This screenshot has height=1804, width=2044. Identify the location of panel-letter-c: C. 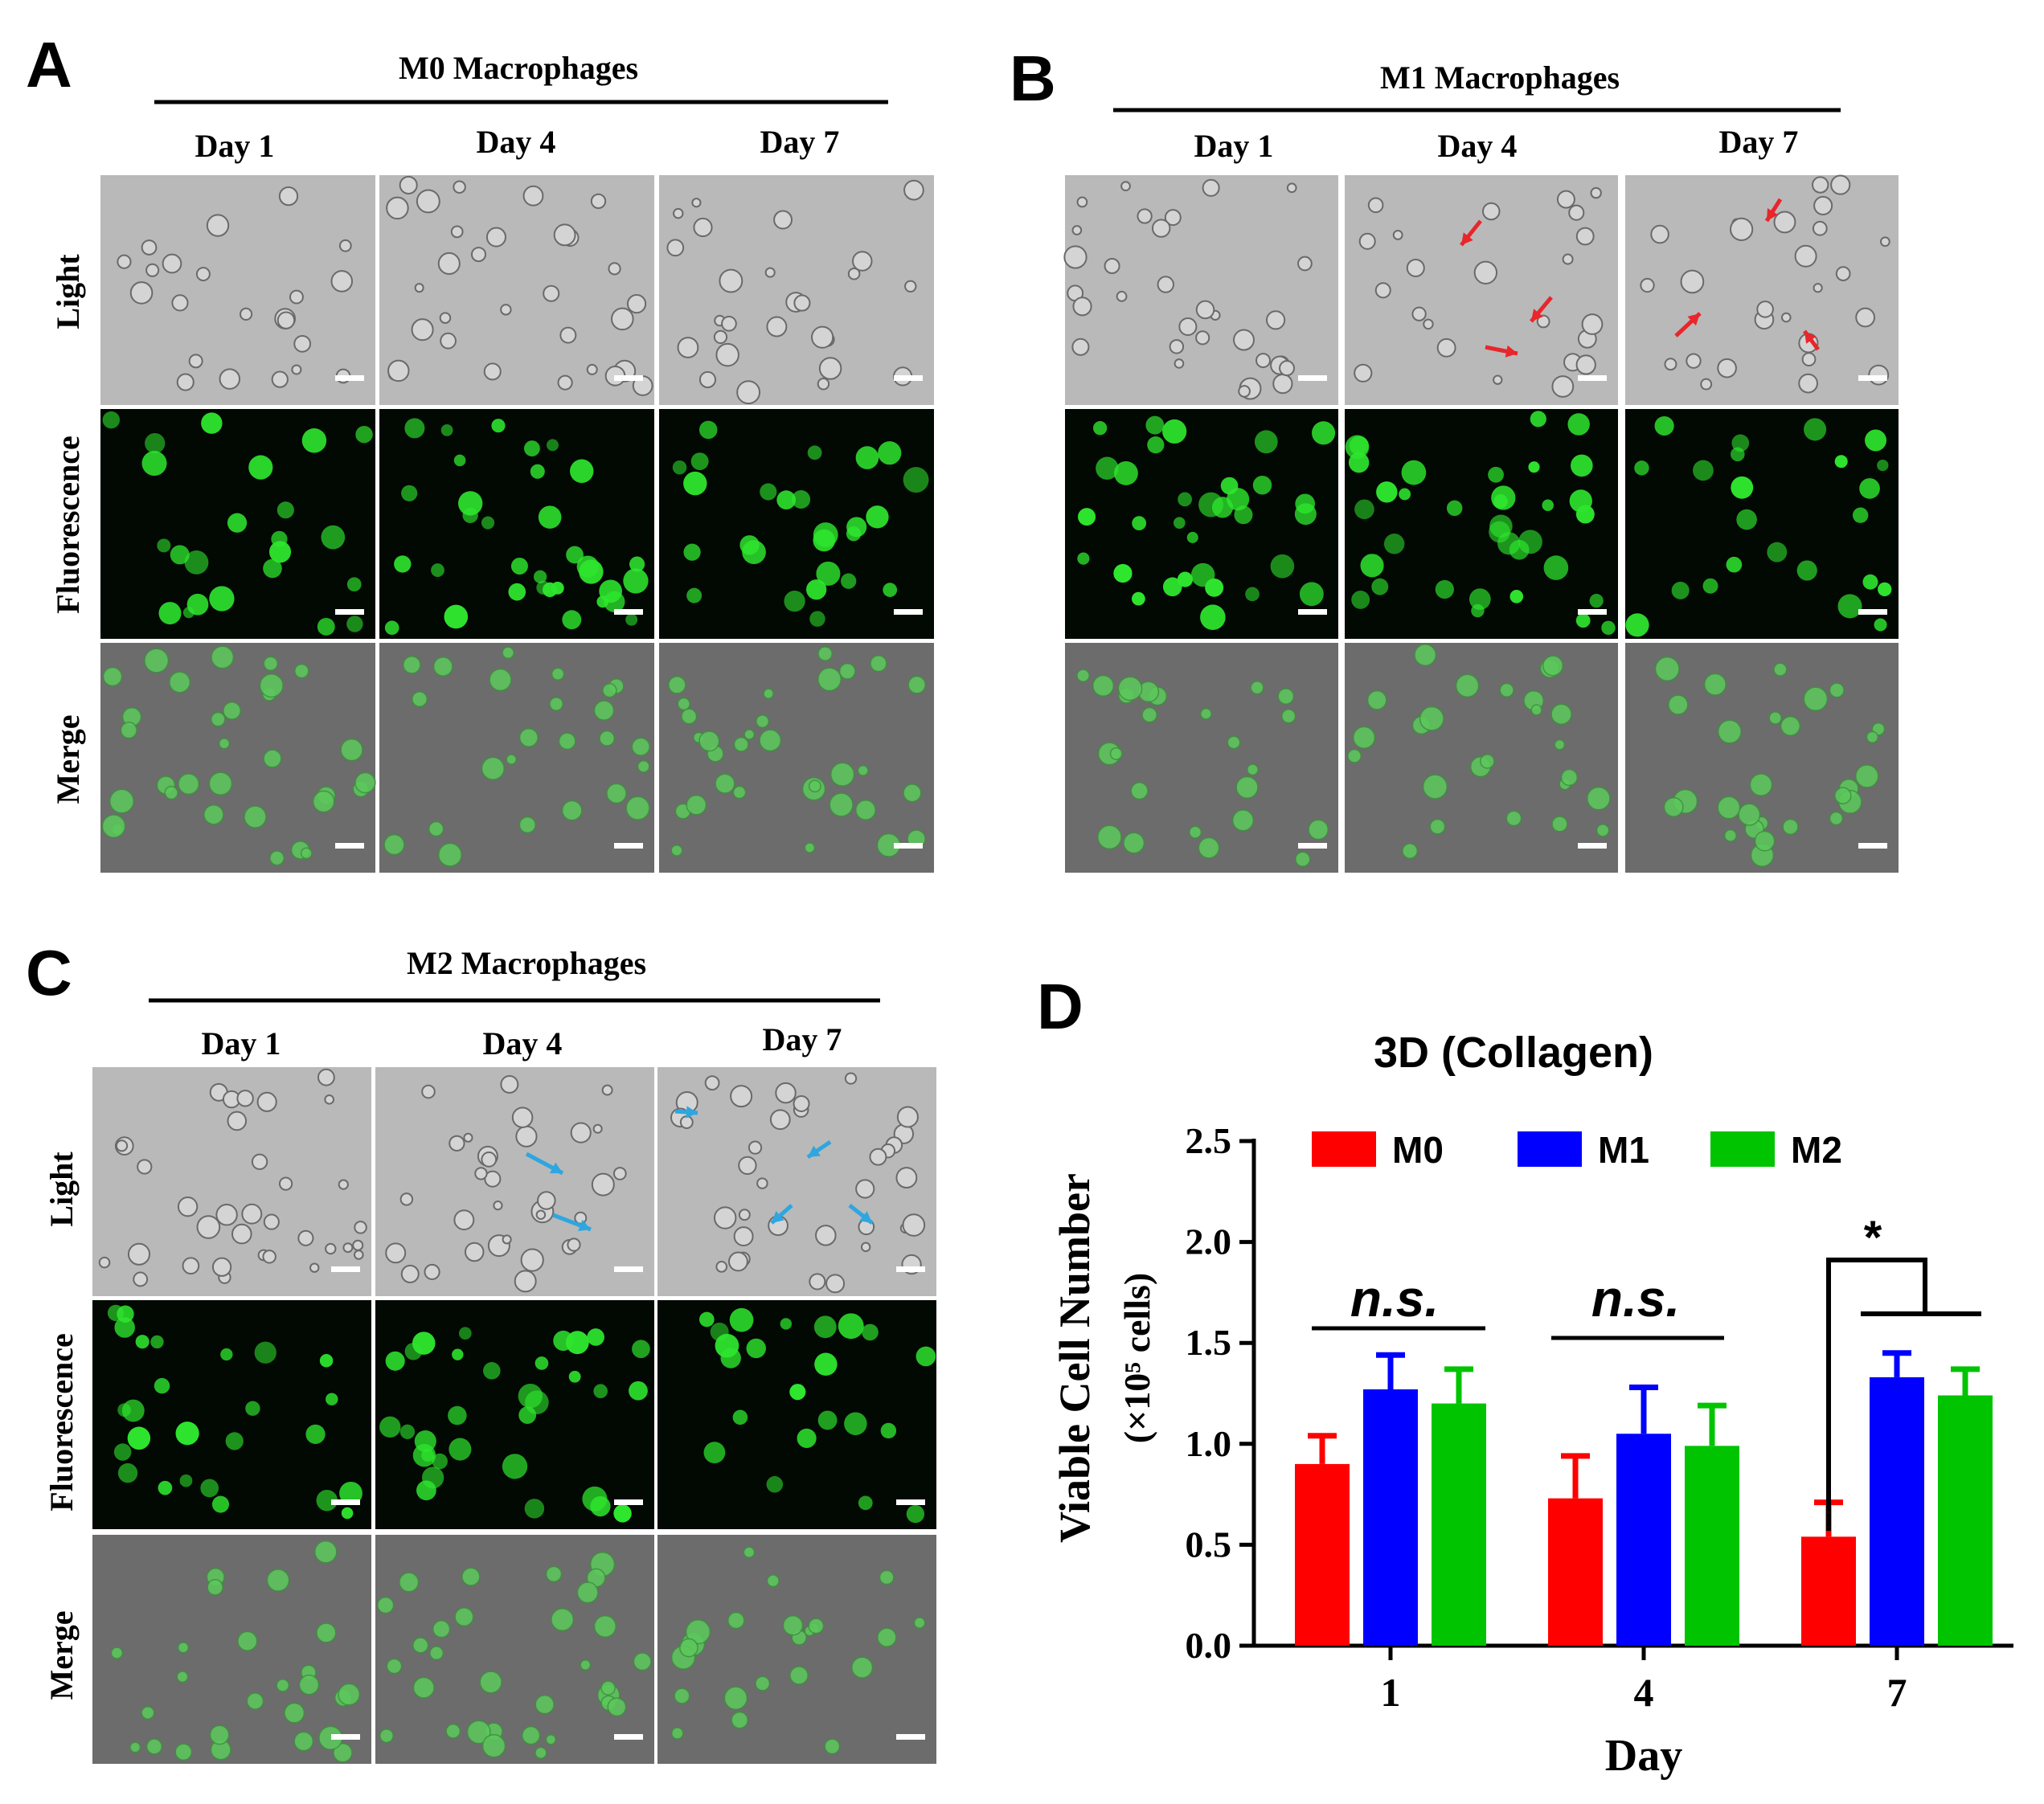
(49, 972).